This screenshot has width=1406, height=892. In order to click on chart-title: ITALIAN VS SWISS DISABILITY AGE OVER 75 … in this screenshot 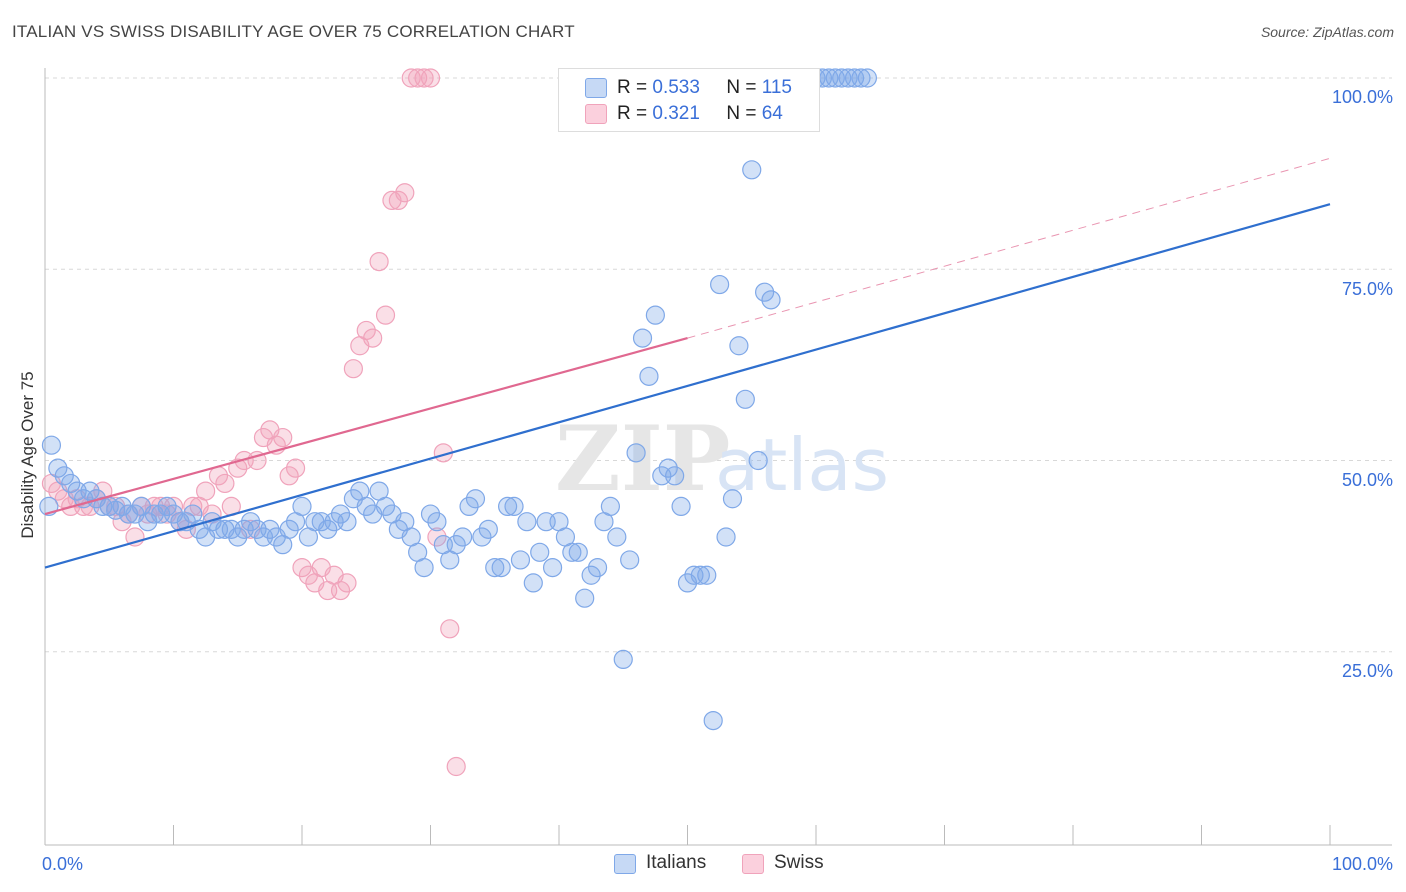, I will do `click(293, 31)`.